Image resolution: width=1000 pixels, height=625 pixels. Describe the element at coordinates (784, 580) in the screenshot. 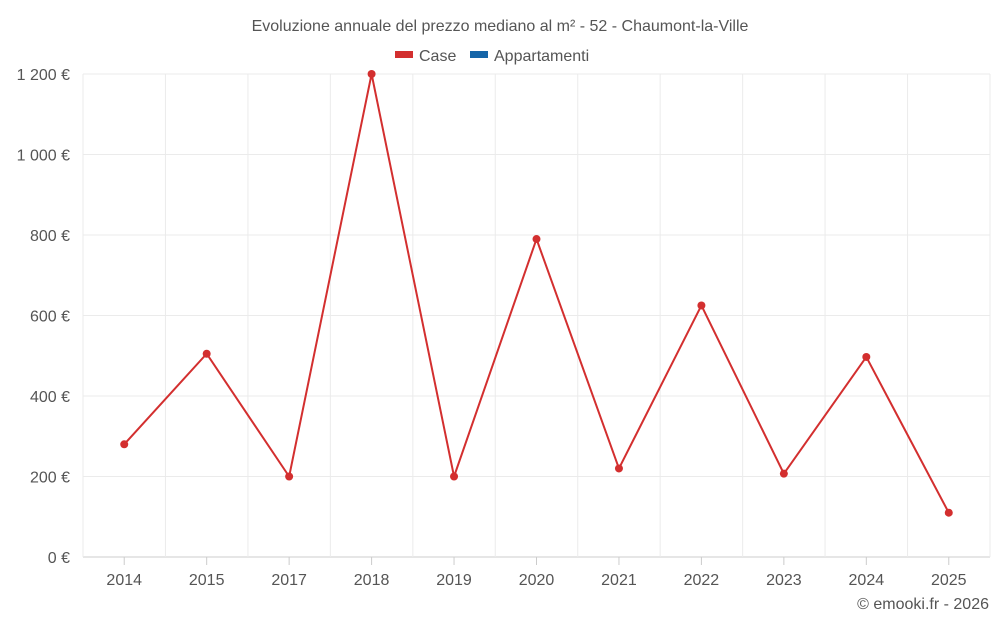

I see `x-tick-label: 2023` at that location.